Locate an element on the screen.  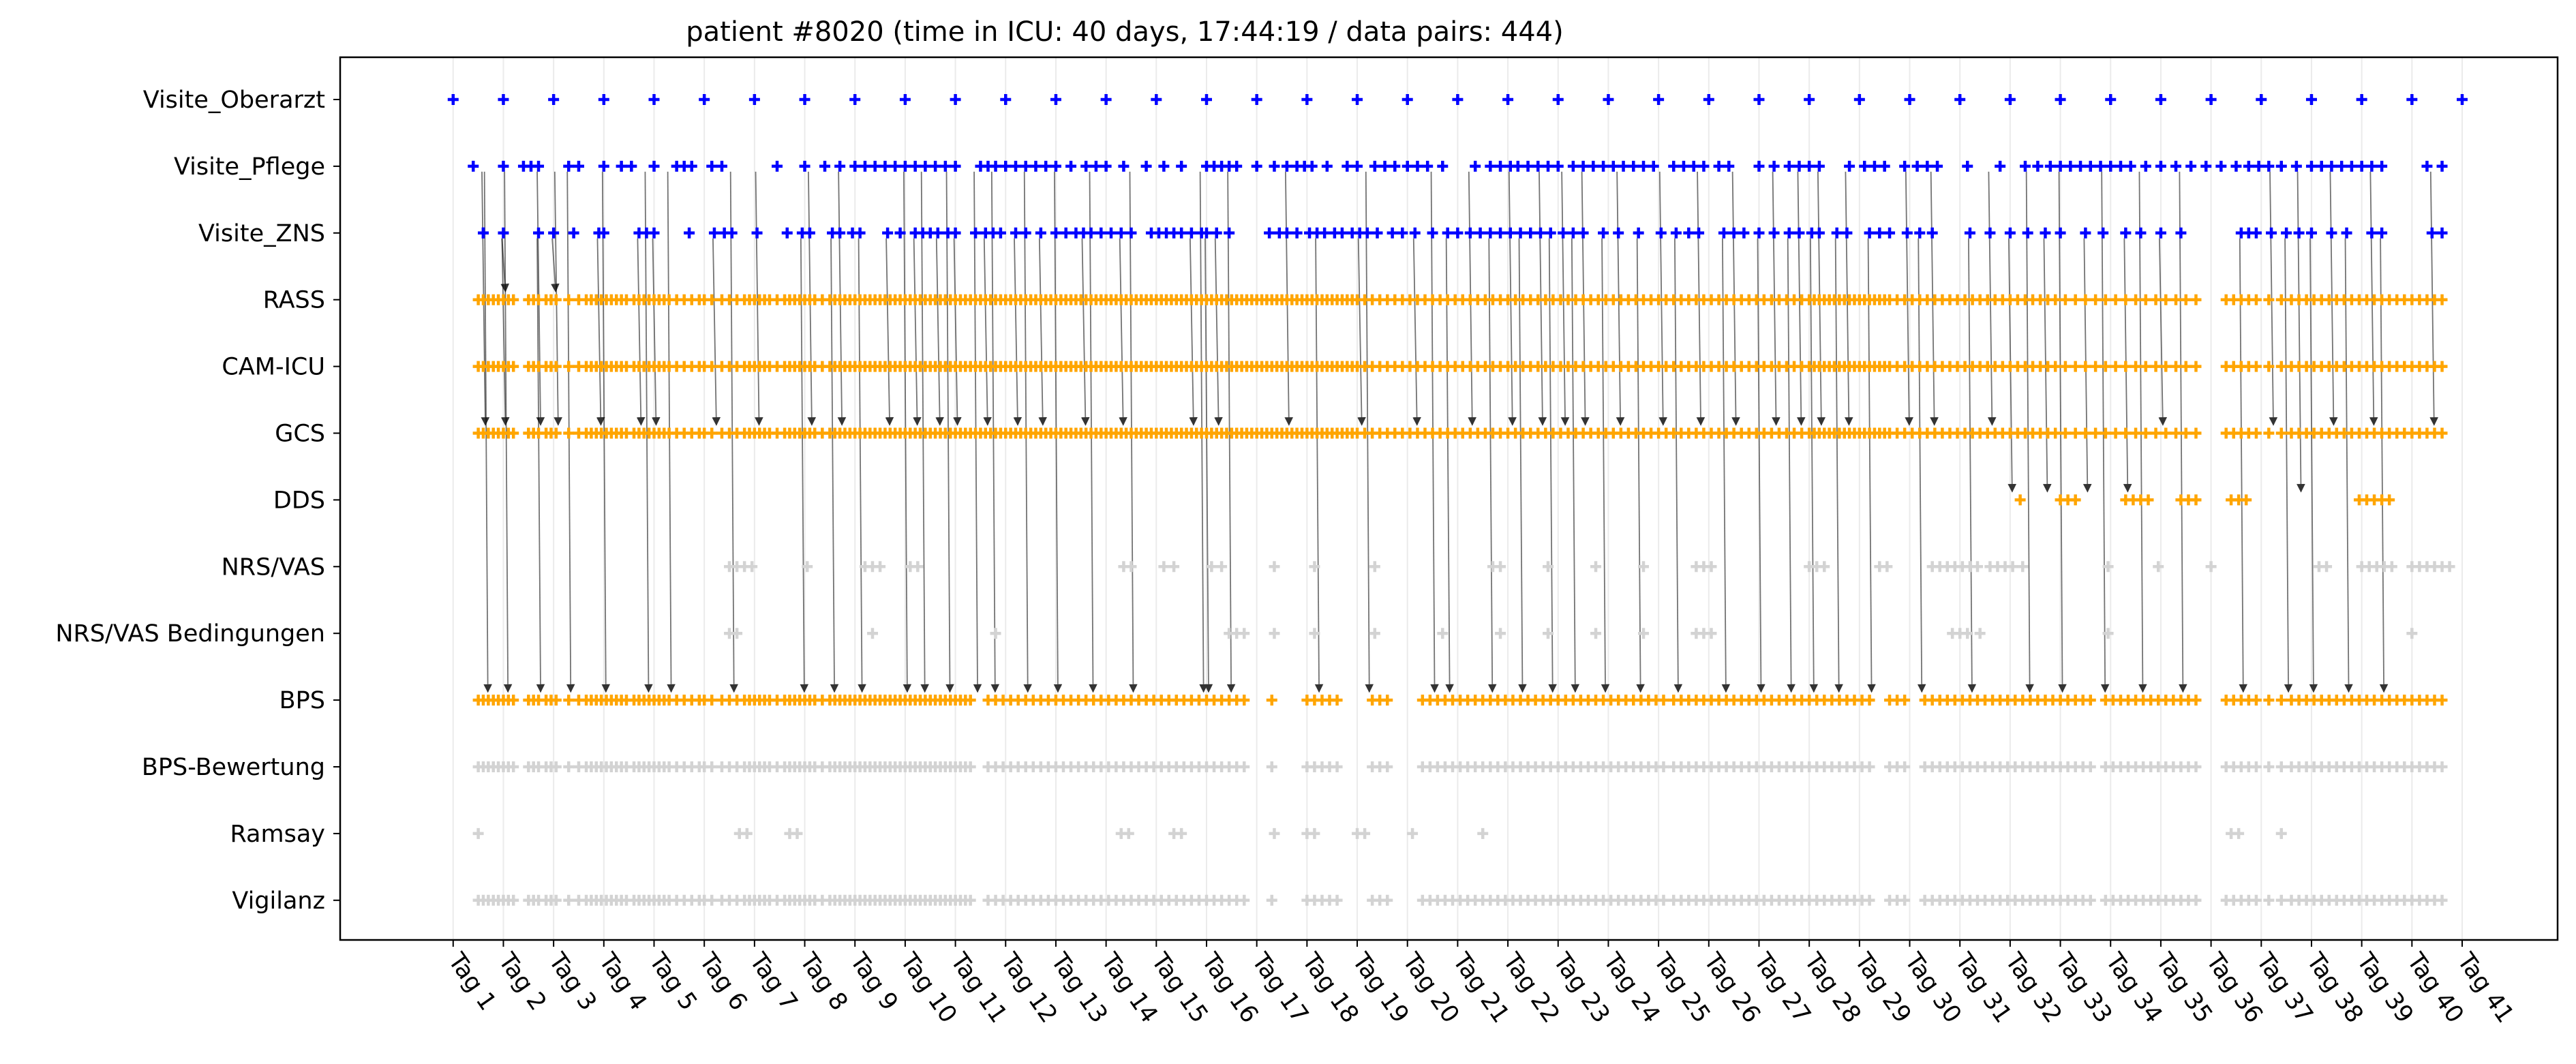
y-tick-label: Vigilanz is located at coordinates (278, 901).